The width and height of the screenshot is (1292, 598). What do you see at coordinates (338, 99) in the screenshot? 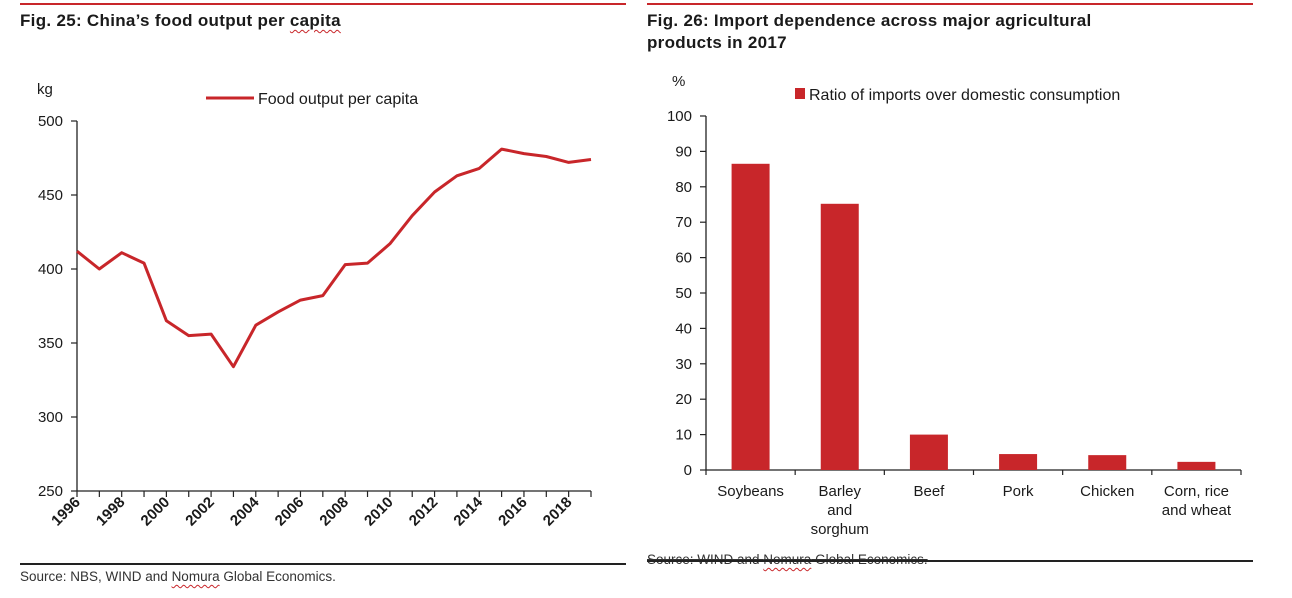
I see `legend-label: Food output per capita` at bounding box center [338, 99].